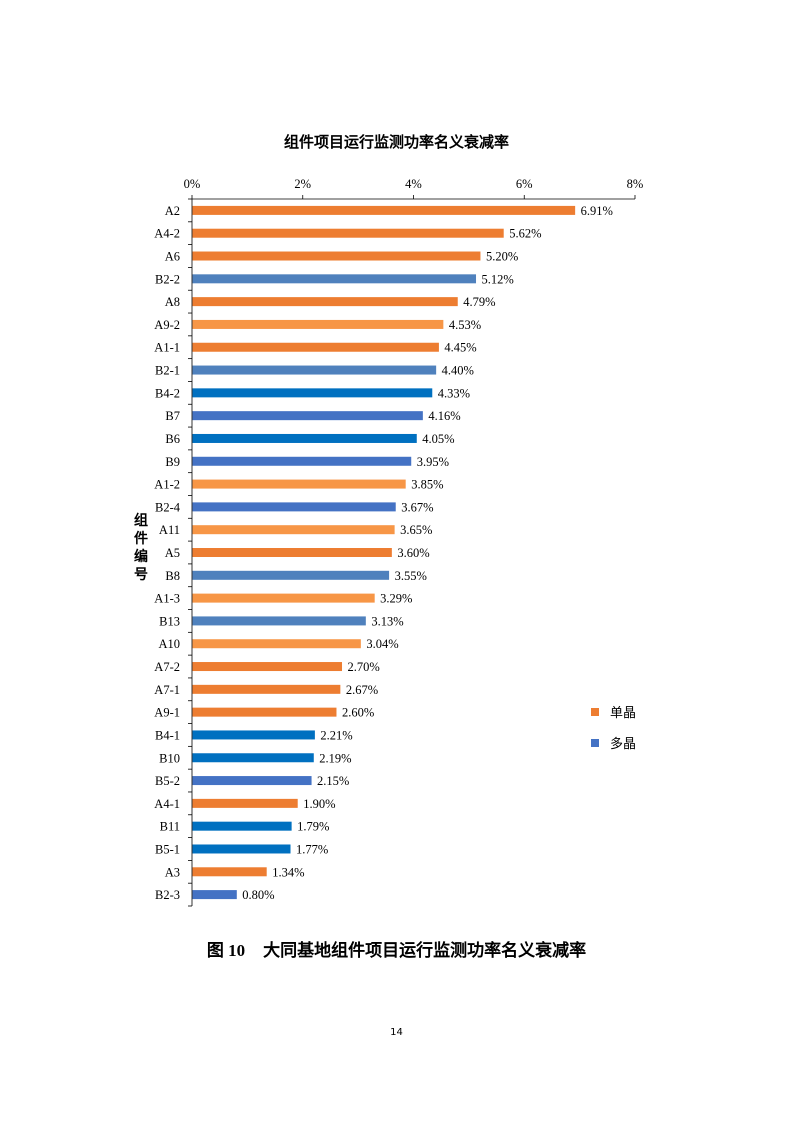 Image resolution: width=793 pixels, height=1122 pixels. What do you see at coordinates (595, 743) in the screenshot?
I see `legend-swatch` at bounding box center [595, 743].